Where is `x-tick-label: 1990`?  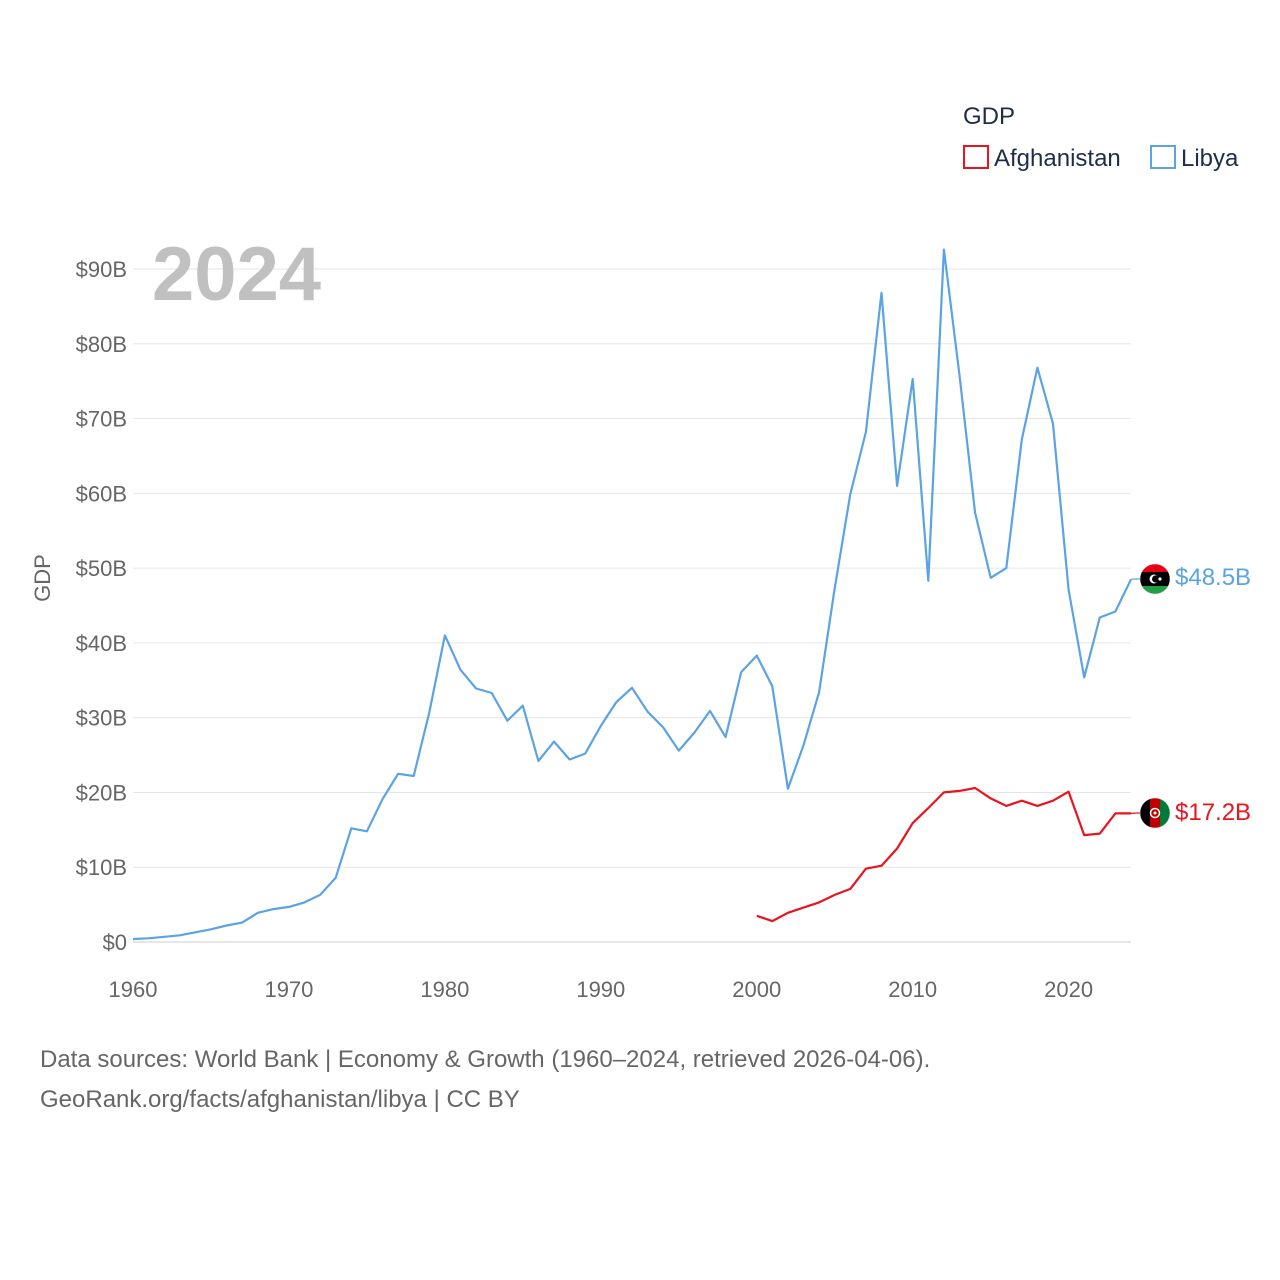 x-tick-label: 1990 is located at coordinates (600, 989).